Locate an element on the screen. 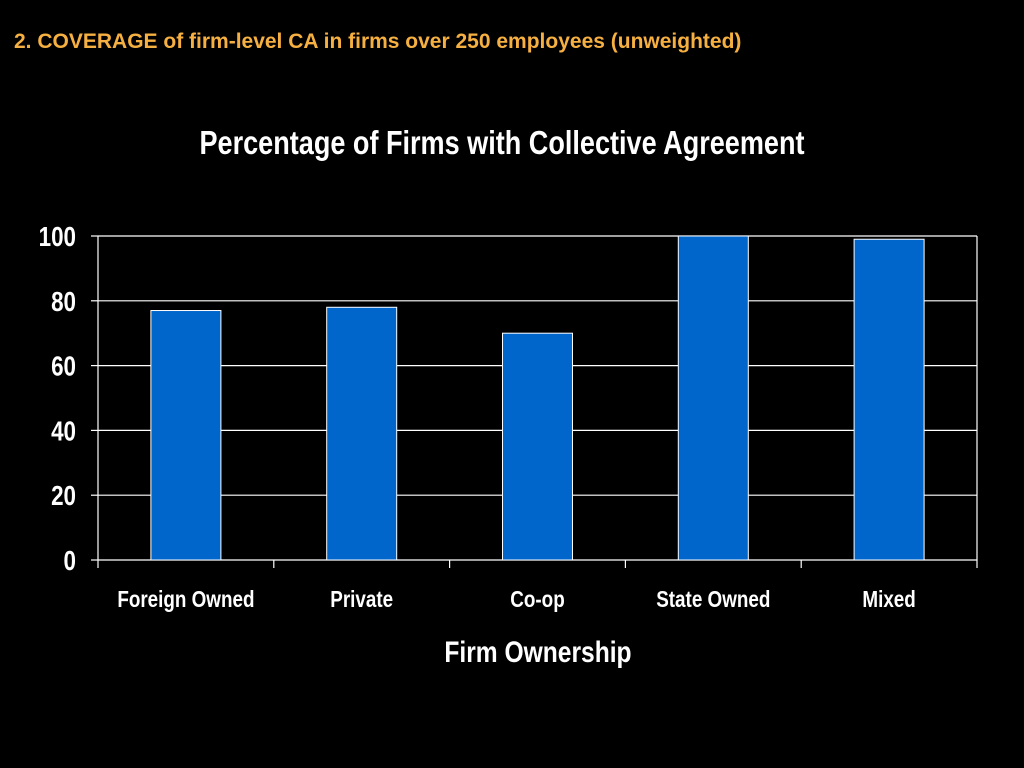 The image size is (1024, 768). bar-co-op is located at coordinates (537, 446).